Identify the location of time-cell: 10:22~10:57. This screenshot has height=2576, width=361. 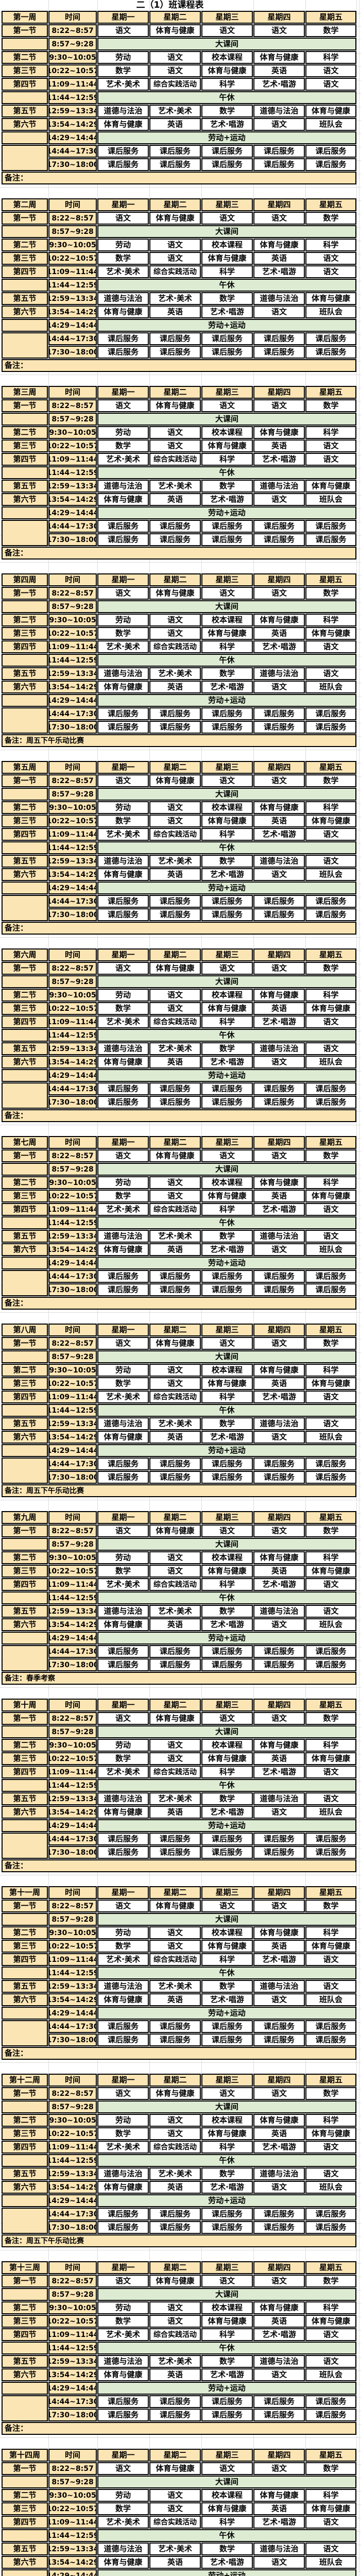
(72, 821).